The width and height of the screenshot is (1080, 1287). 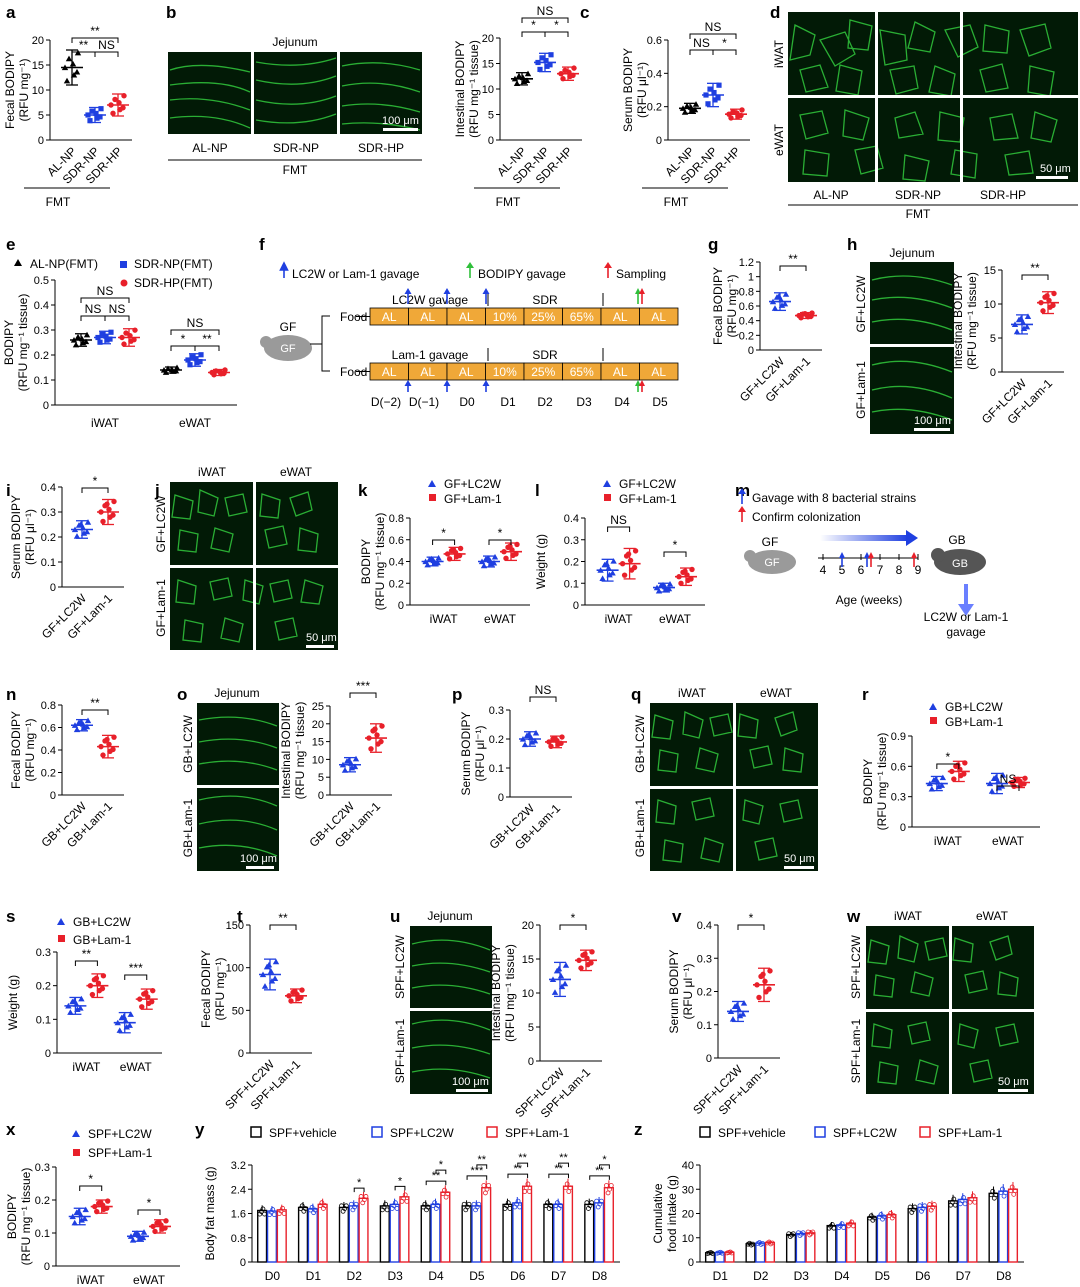 What do you see at coordinates (457, 694) in the screenshot?
I see `svg-text: p` at bounding box center [457, 694].